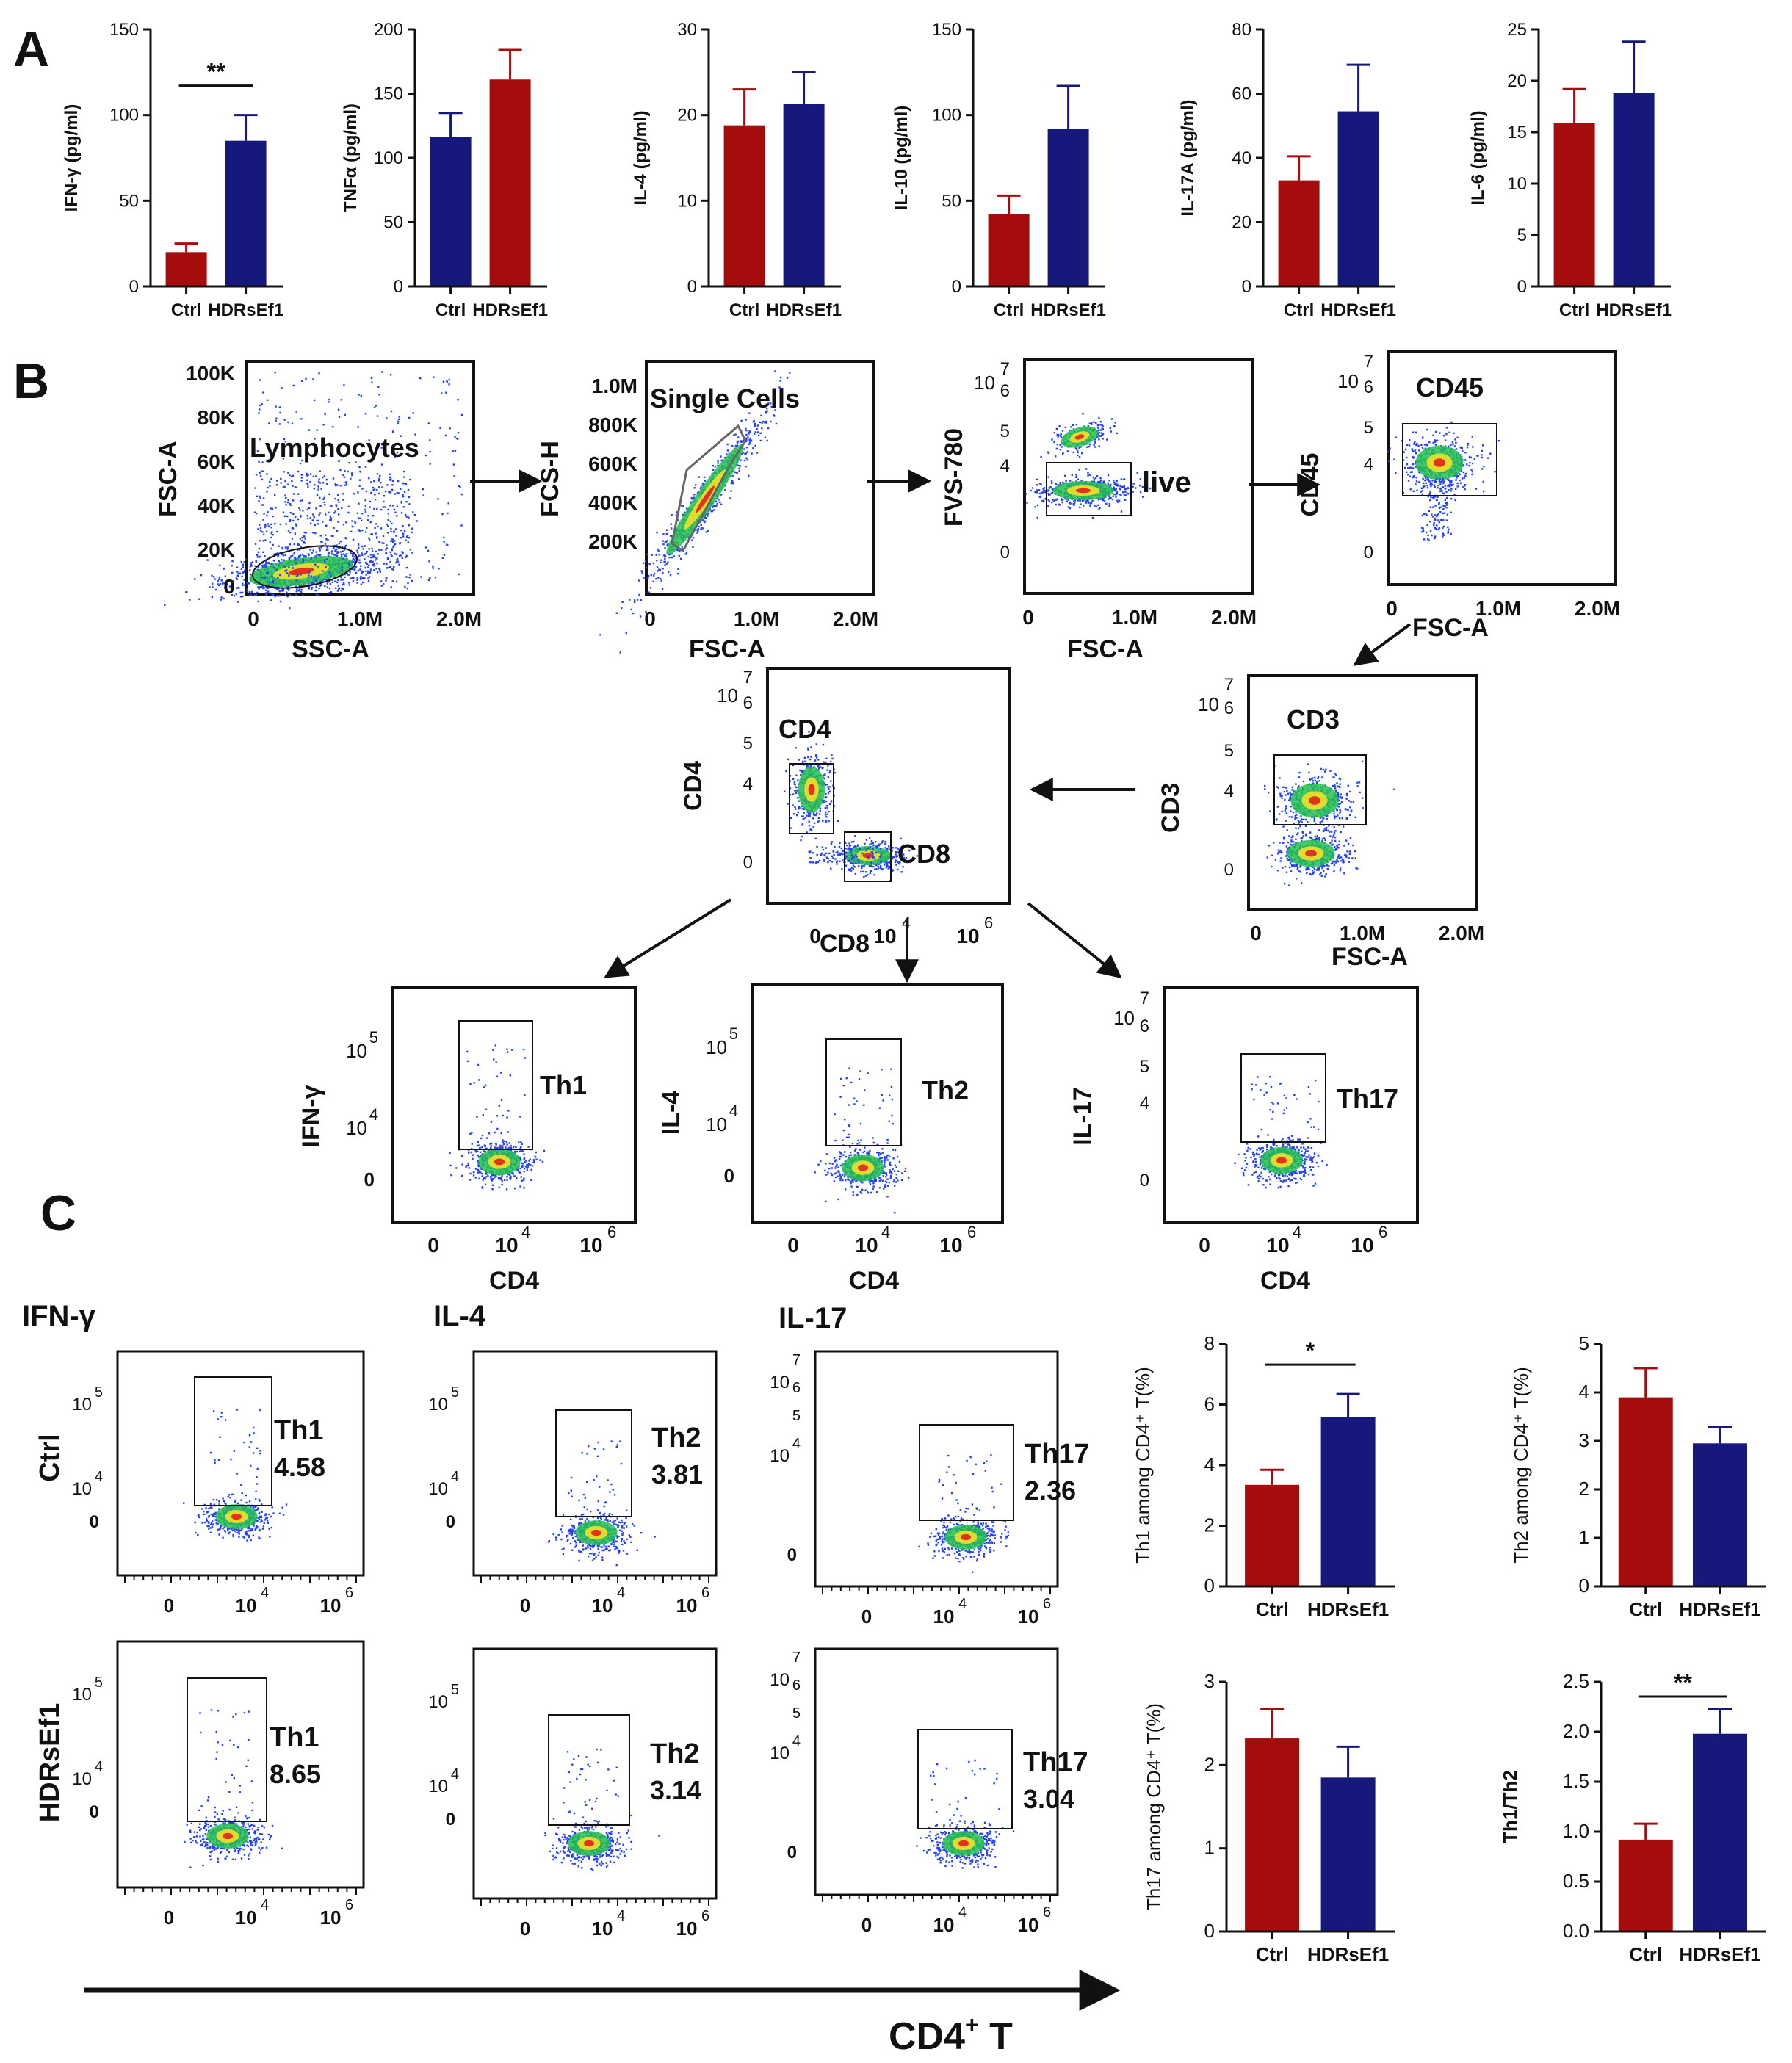 This screenshot has height=2063, width=1792. What do you see at coordinates (124, 116) in the screenshot?
I see `y-tick-label: 100` at bounding box center [124, 116].